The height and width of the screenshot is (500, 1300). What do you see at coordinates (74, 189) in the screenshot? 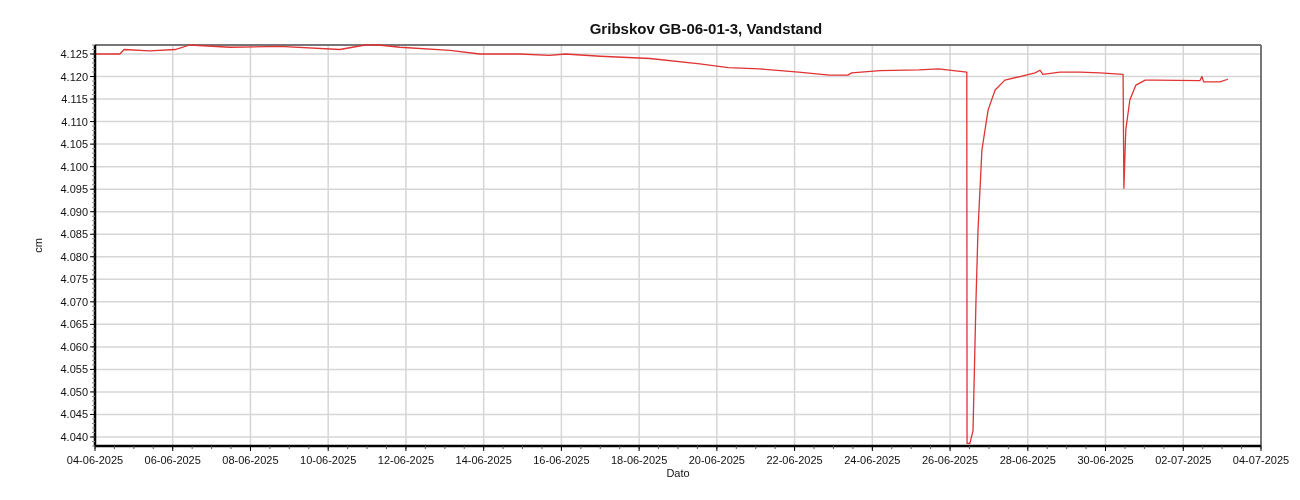
I see `y-tick-label: 4.095` at bounding box center [74, 189].